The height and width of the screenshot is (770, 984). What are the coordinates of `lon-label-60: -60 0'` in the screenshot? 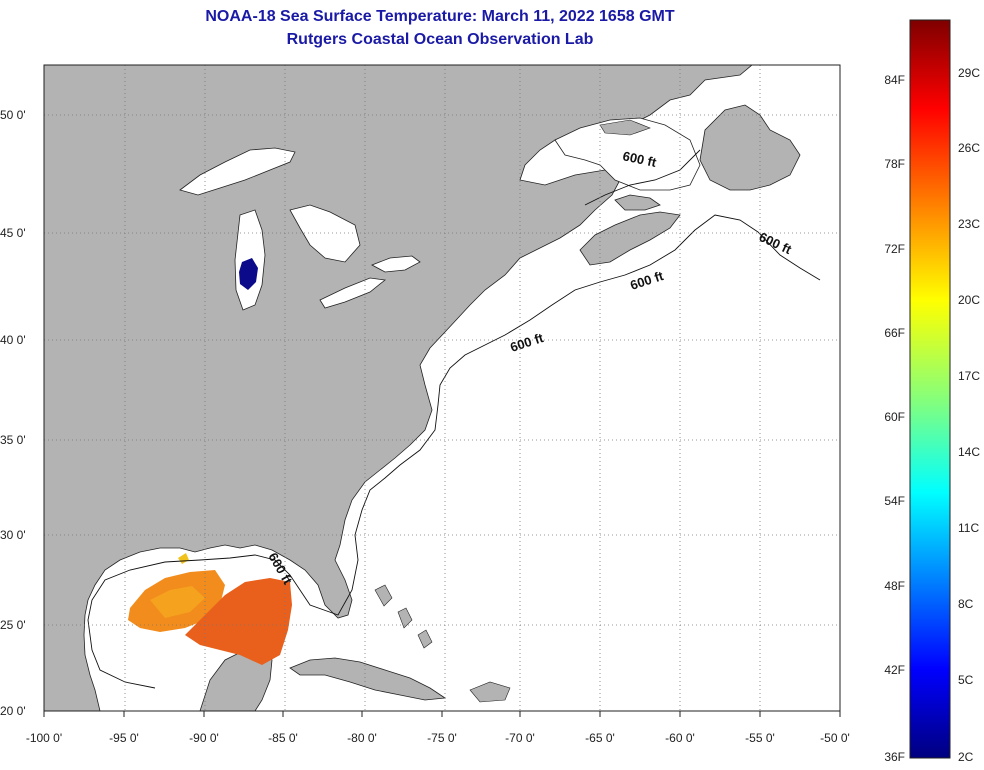 It's located at (680, 738).